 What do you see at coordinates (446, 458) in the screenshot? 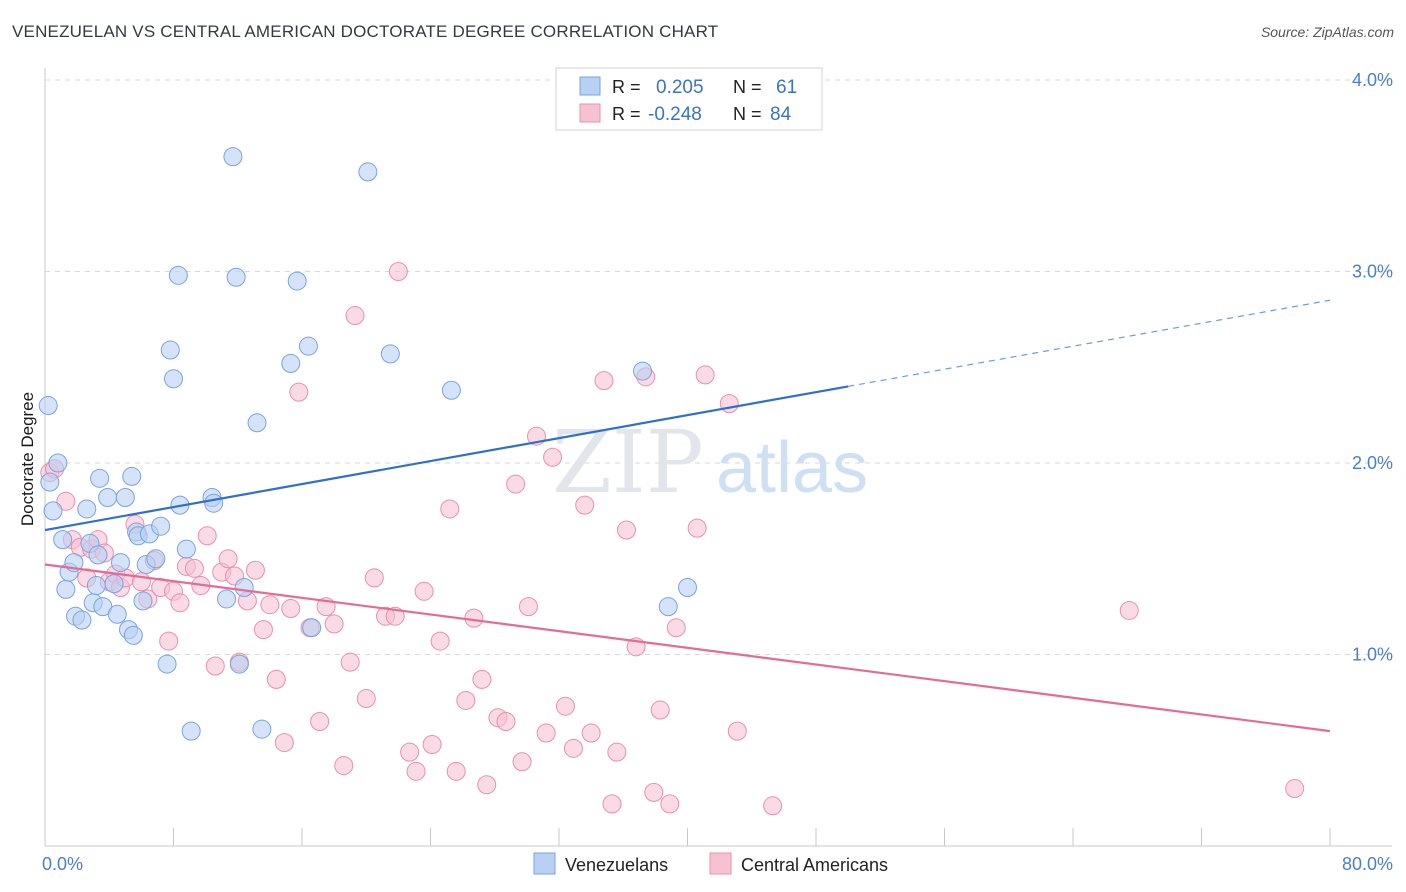
I see `trend-line-venezuelans` at bounding box center [446, 458].